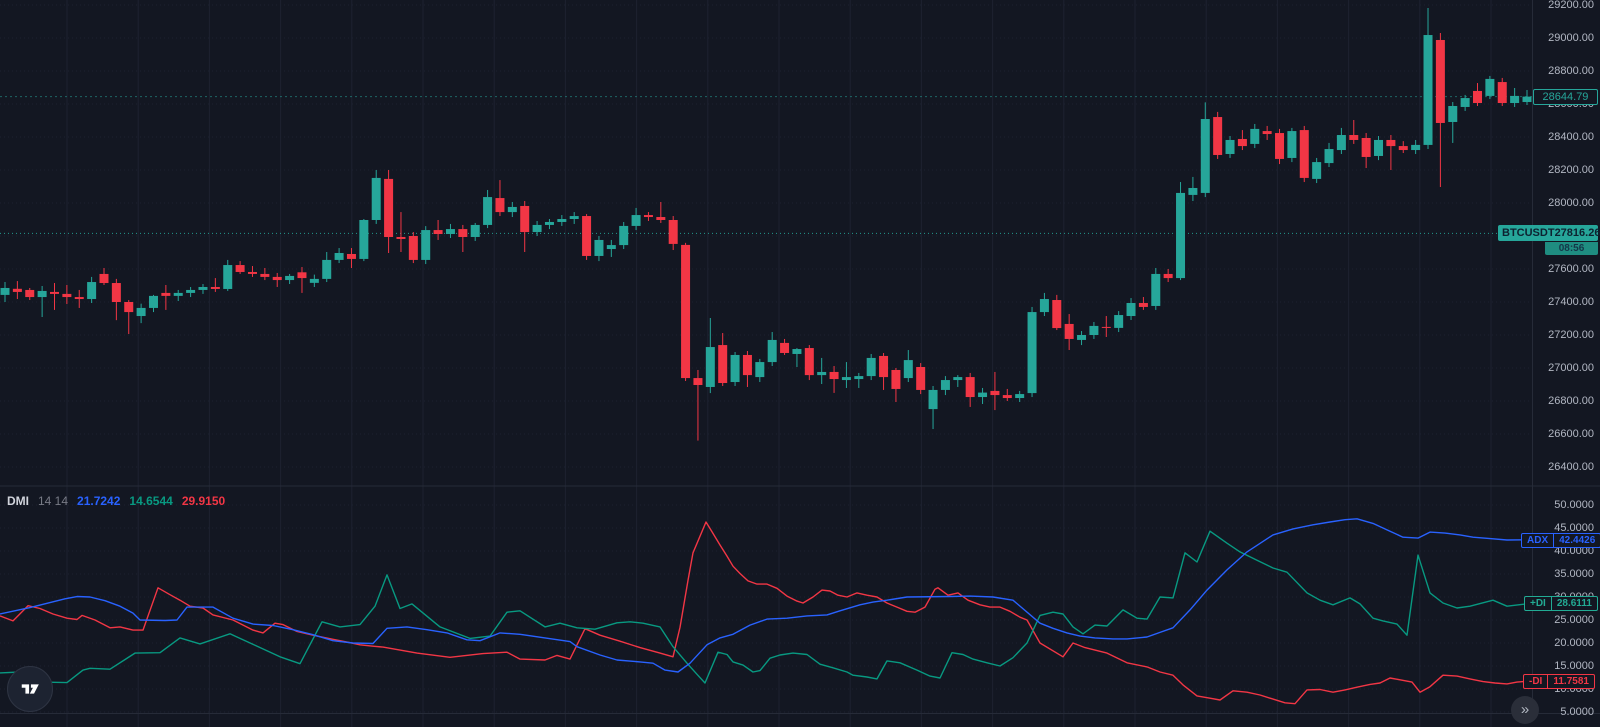 Image resolution: width=1600 pixels, height=727 pixels. I want to click on adx-axis-tag: ADX 42.4426, so click(1560, 540).